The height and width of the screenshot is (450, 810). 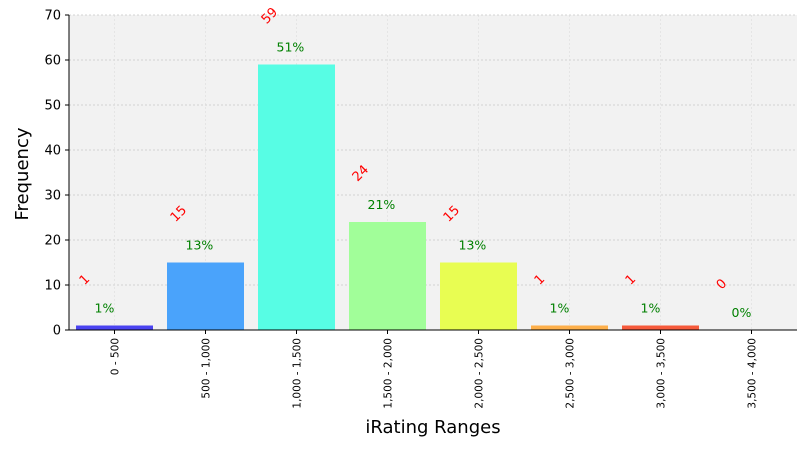 I want to click on y-tick-label: 40, so click(x=52, y=151).